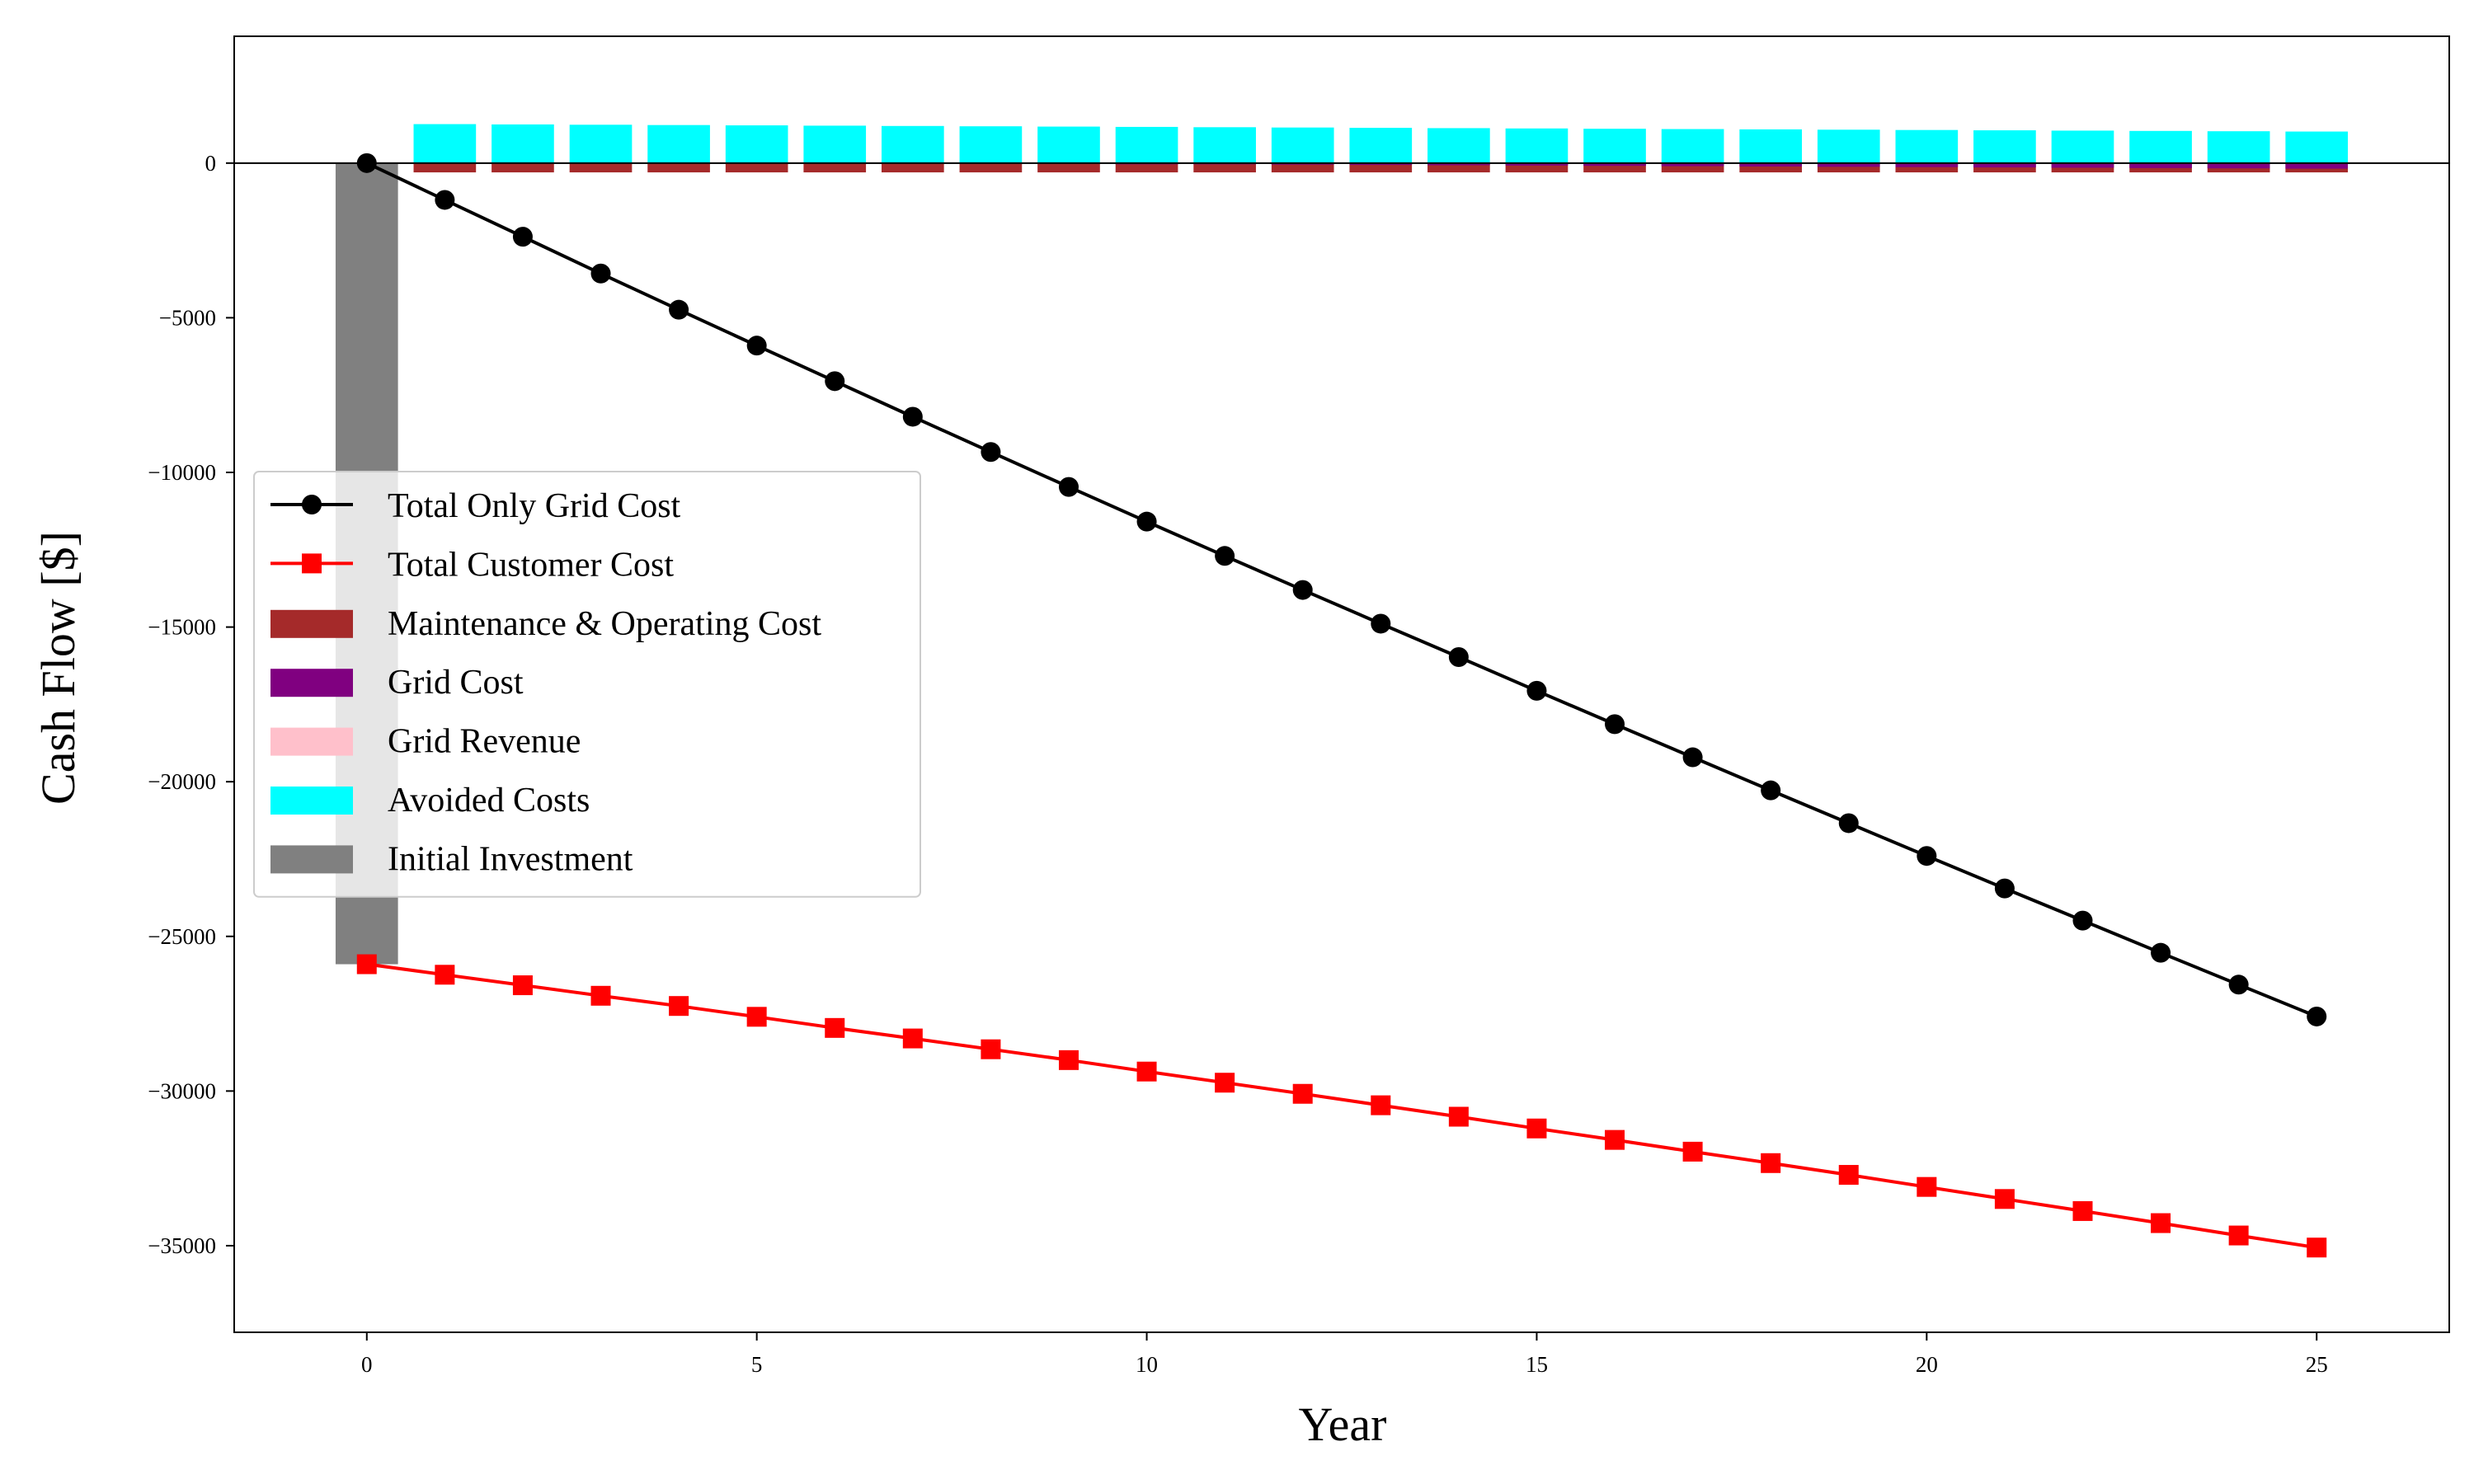 This screenshot has width=2474, height=1484. What do you see at coordinates (1147, 1364) in the screenshot?
I see `x-tick-label-10: 10` at bounding box center [1147, 1364].